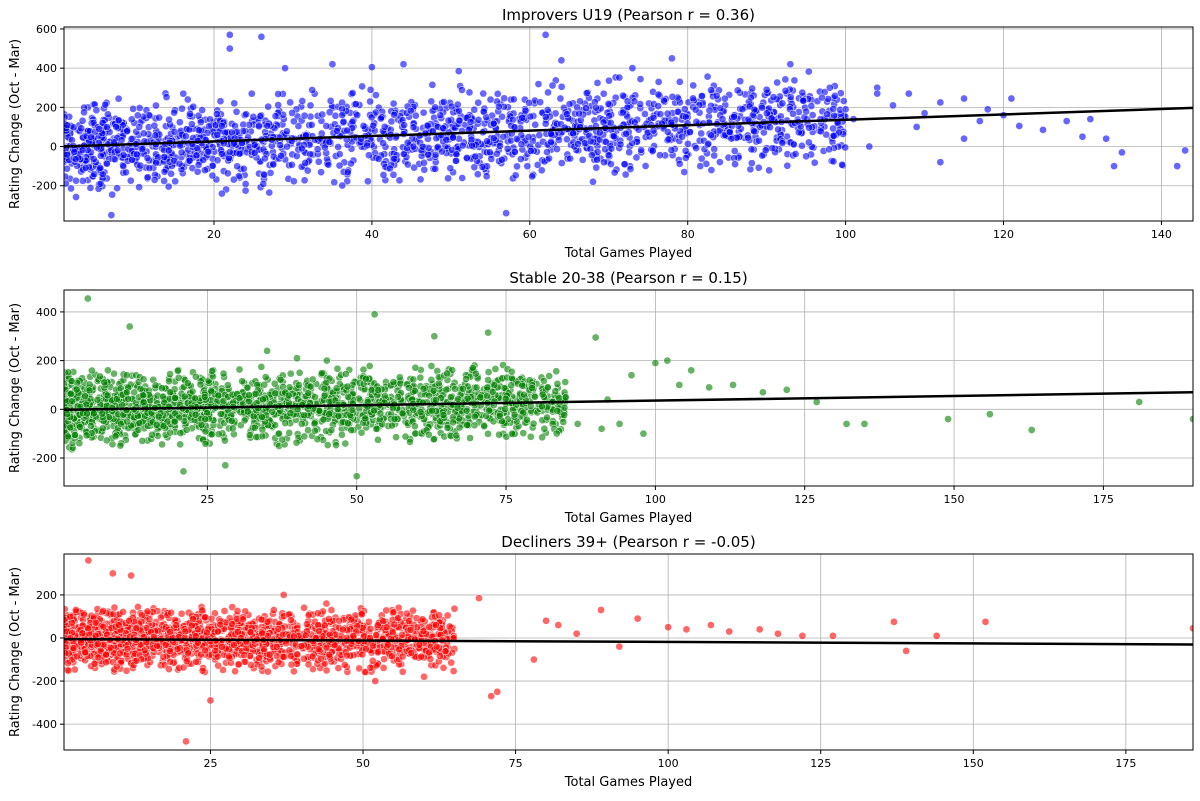  Describe the element at coordinates (44, 186) in the screenshot. I see `y-tick-label: -200` at that location.